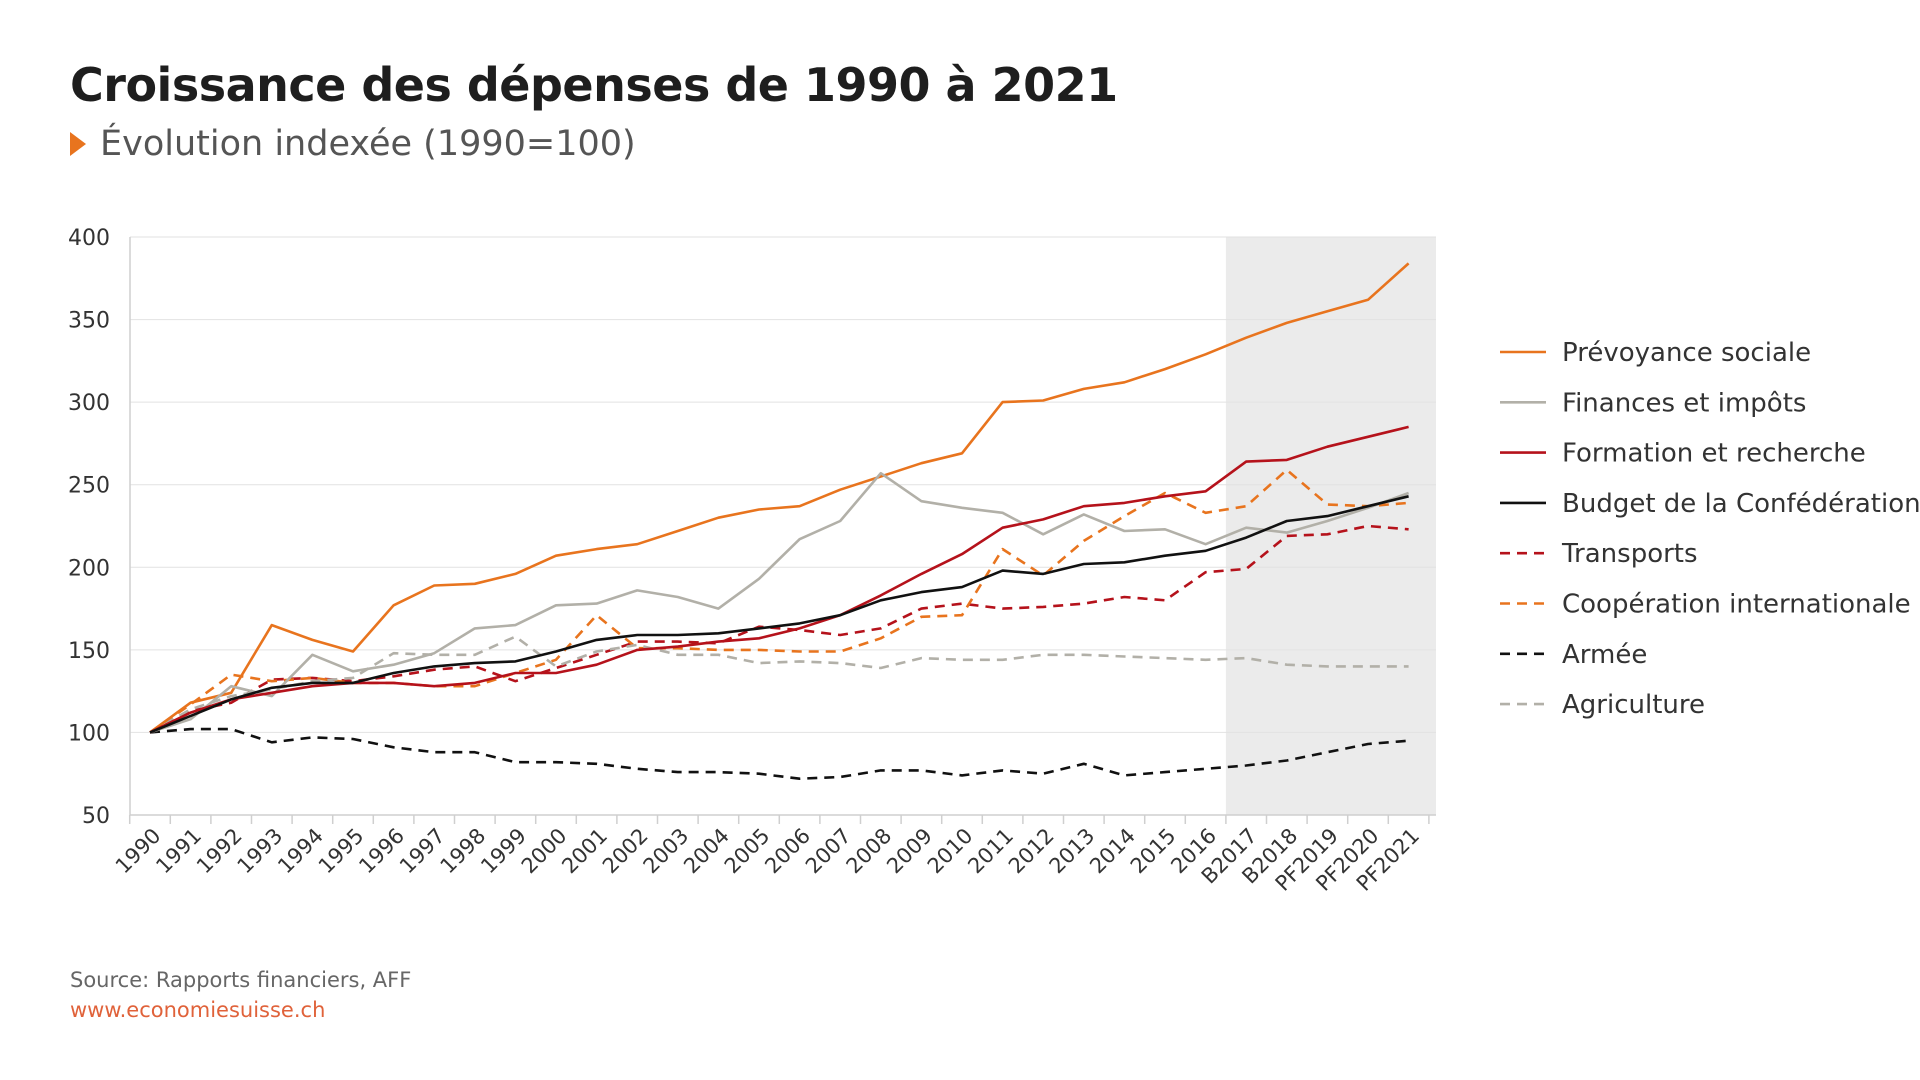  I want to click on x-tick-label: 1993, so click(260, 851).